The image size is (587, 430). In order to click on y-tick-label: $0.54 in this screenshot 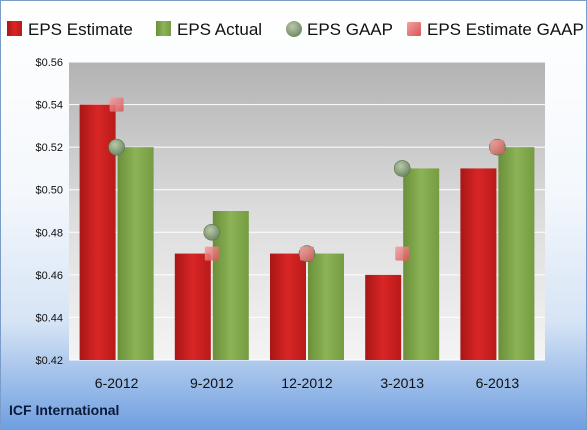, I will do `click(49, 106)`.